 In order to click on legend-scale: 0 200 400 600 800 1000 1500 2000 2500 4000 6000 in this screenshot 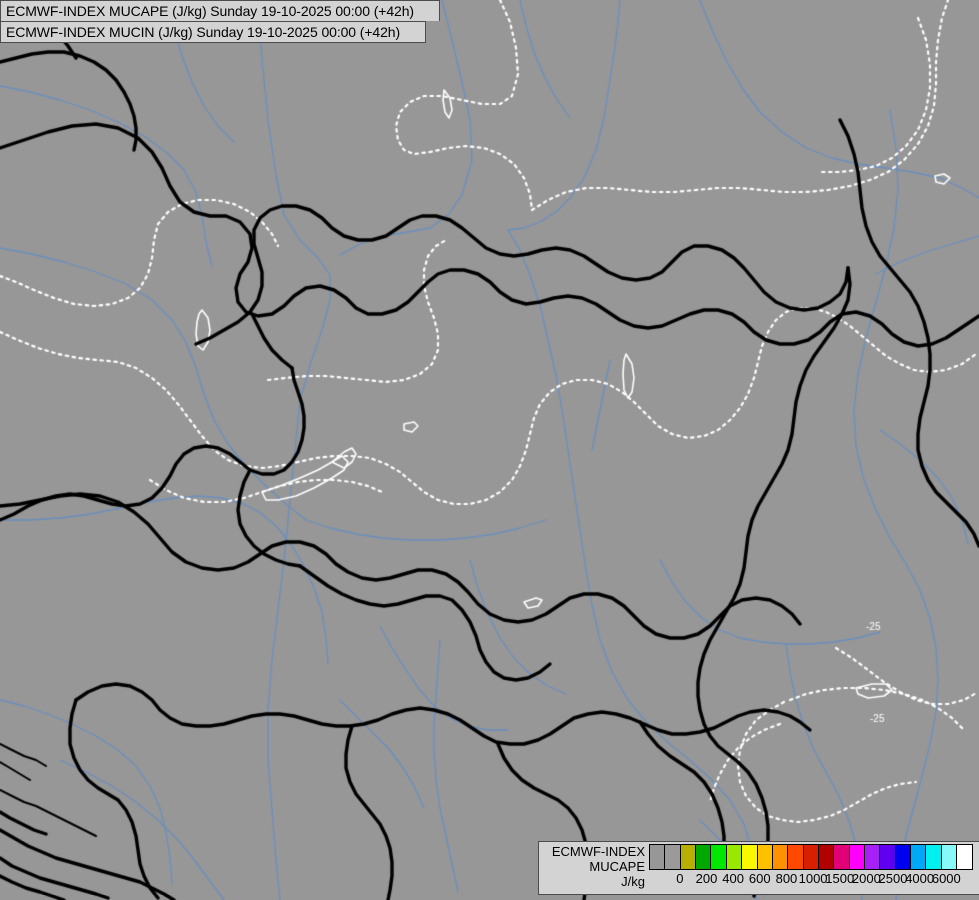, I will do `click(811, 867)`.